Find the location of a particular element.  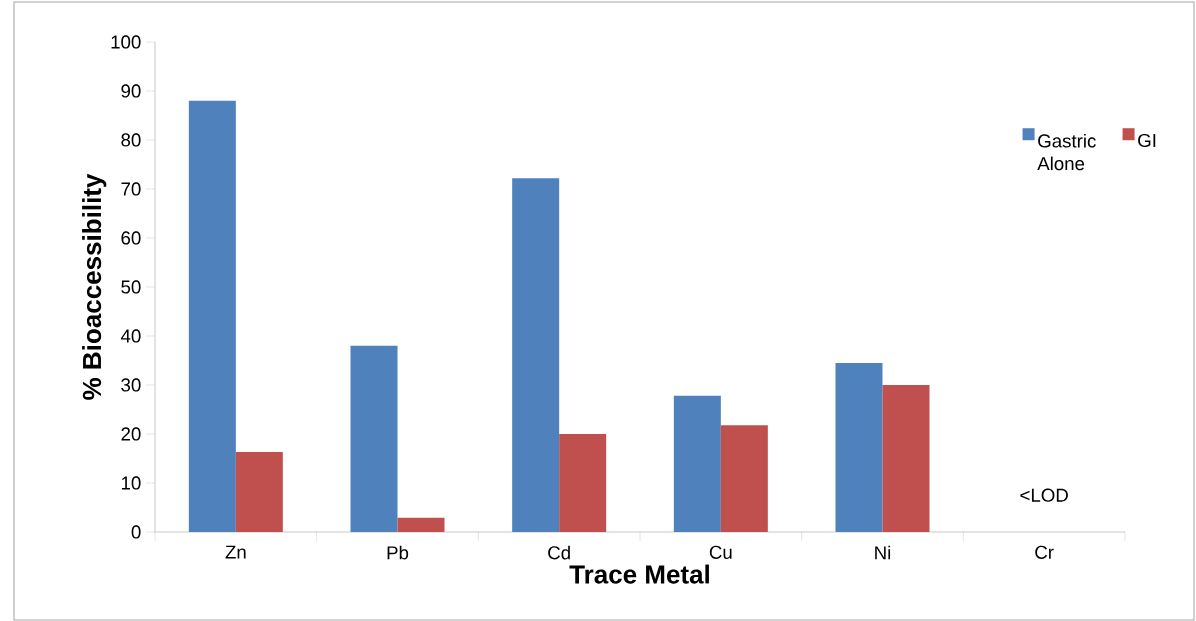

y-tick-label: 10 is located at coordinates (131, 483).